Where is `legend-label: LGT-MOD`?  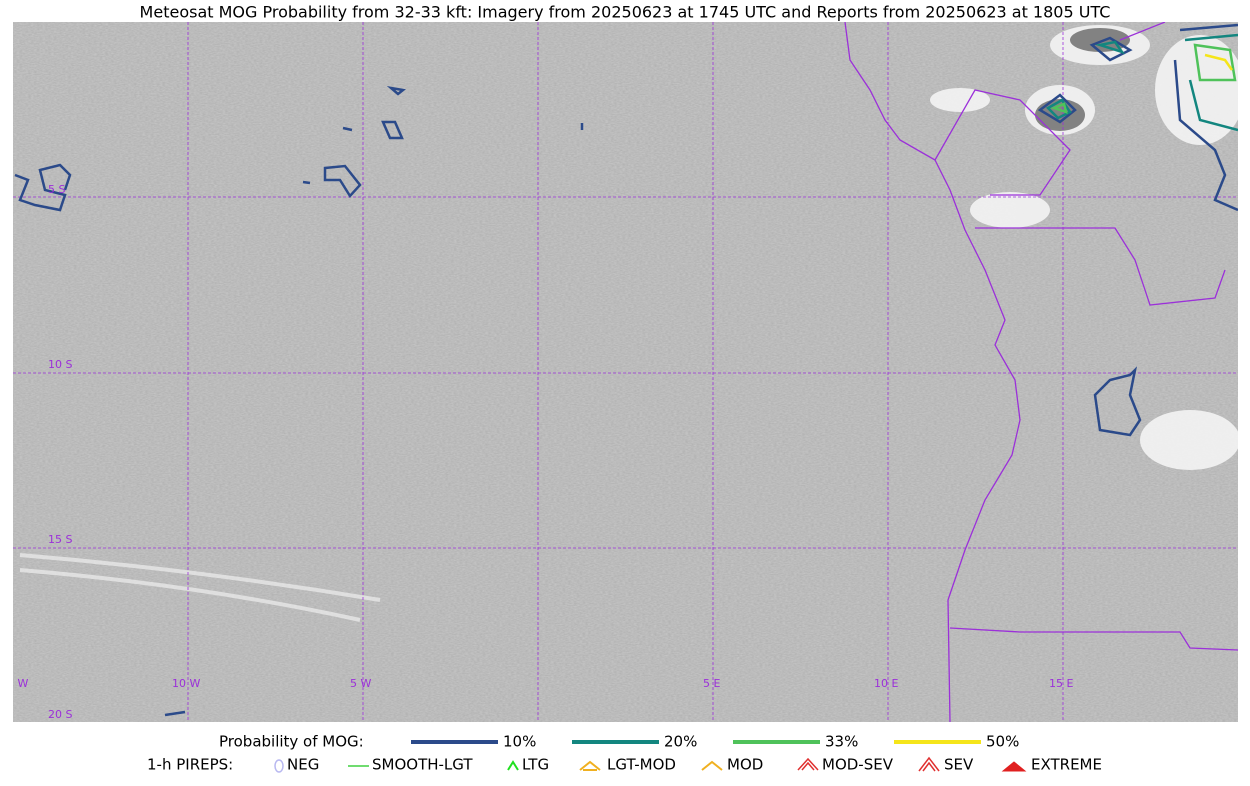 legend-label: LGT-MOD is located at coordinates (641, 765).